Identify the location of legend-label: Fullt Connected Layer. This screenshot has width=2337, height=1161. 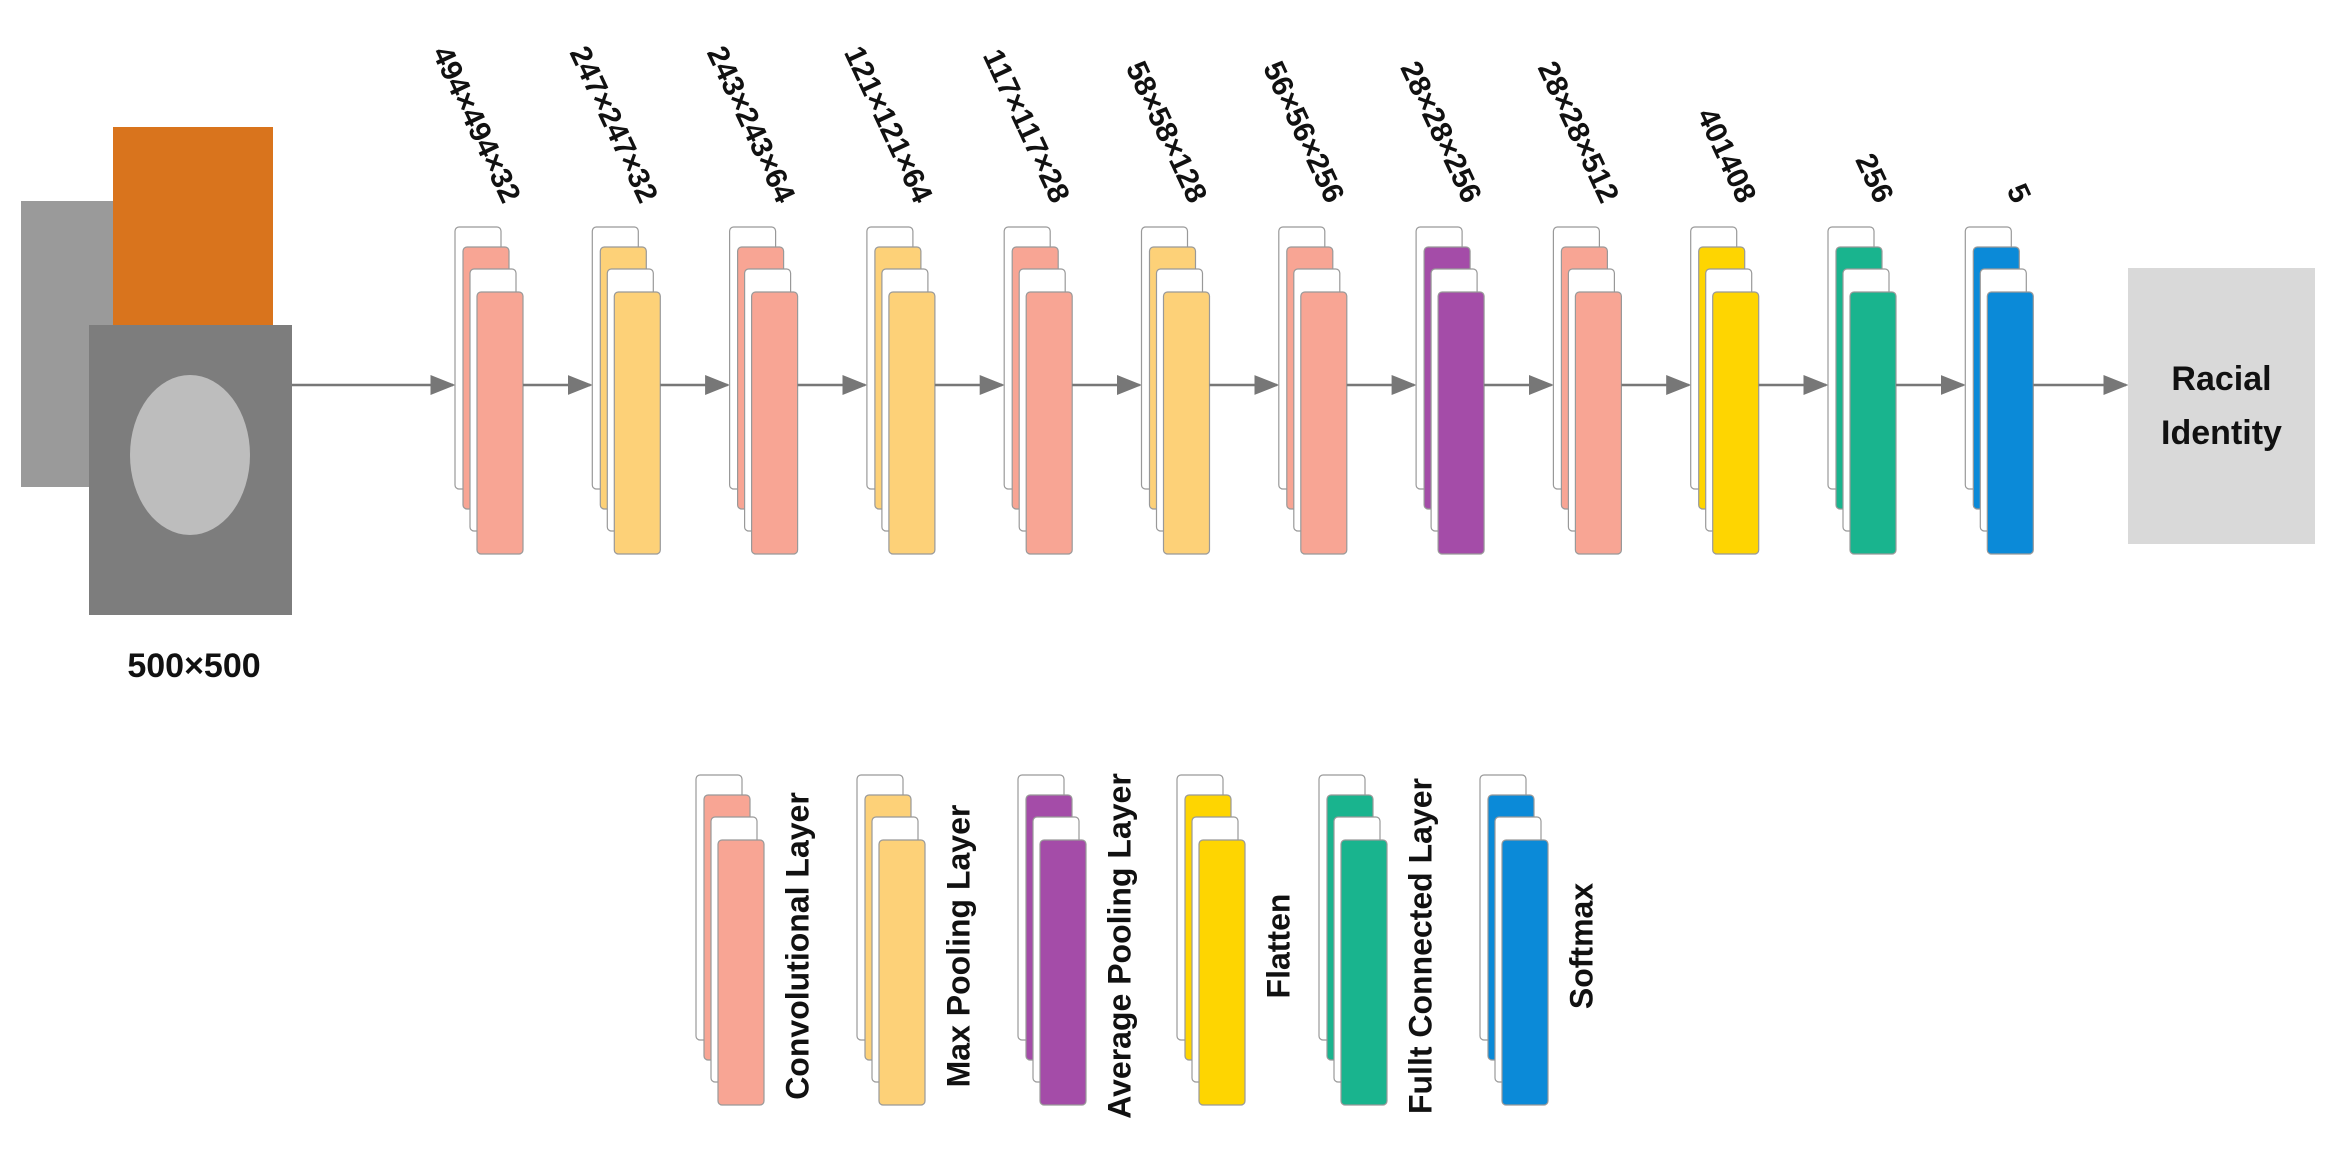
(1420, 946).